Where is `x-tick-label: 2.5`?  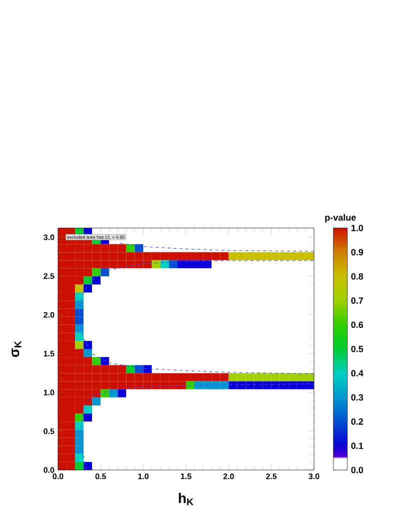 x-tick-label: 2.5 is located at coordinates (271, 477).